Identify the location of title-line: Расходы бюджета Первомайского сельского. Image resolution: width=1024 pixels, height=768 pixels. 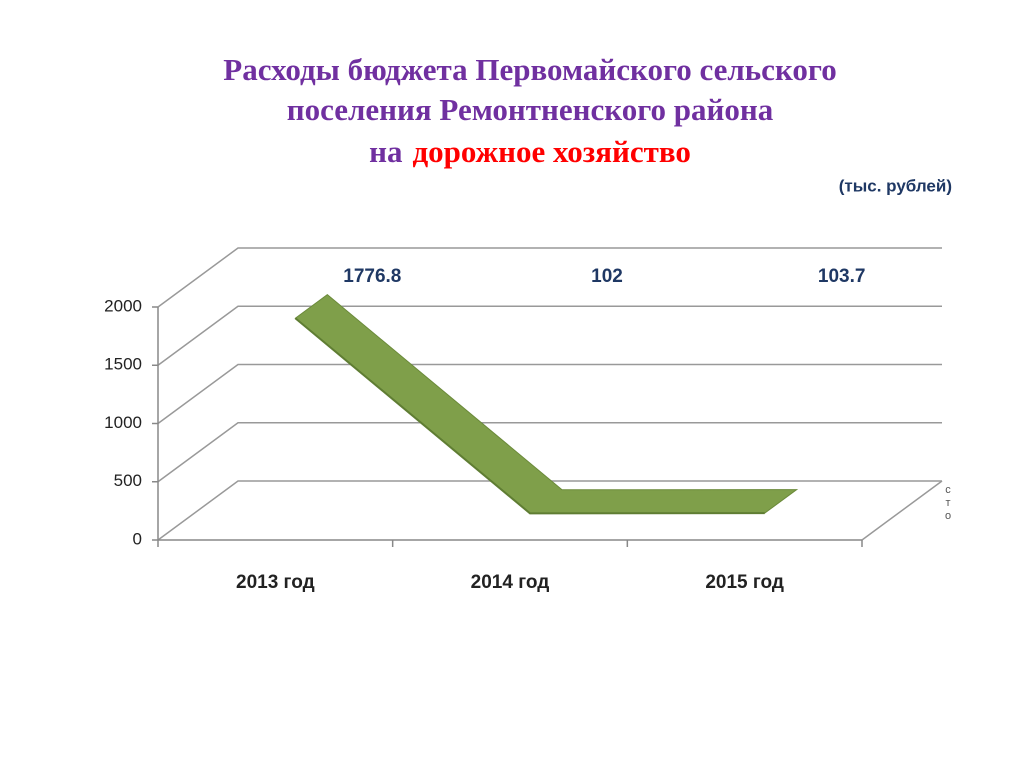
(529, 69).